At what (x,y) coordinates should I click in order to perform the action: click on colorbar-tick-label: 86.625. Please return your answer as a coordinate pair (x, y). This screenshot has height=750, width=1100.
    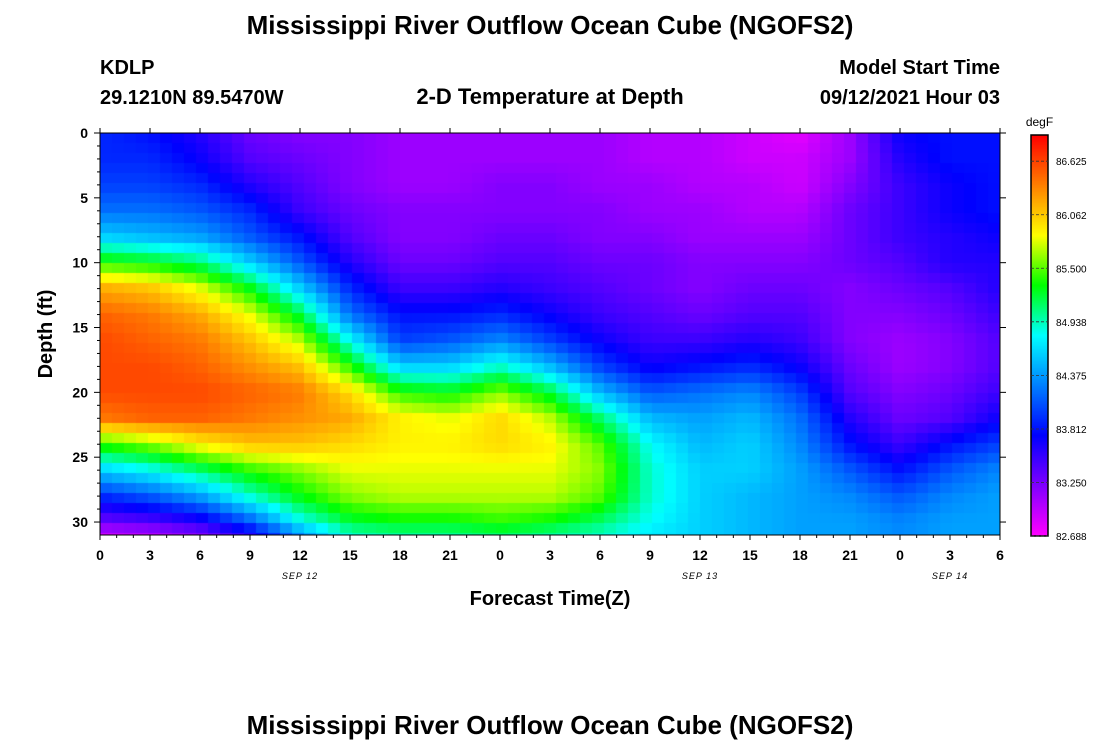
    Looking at the image, I should click on (1071, 162).